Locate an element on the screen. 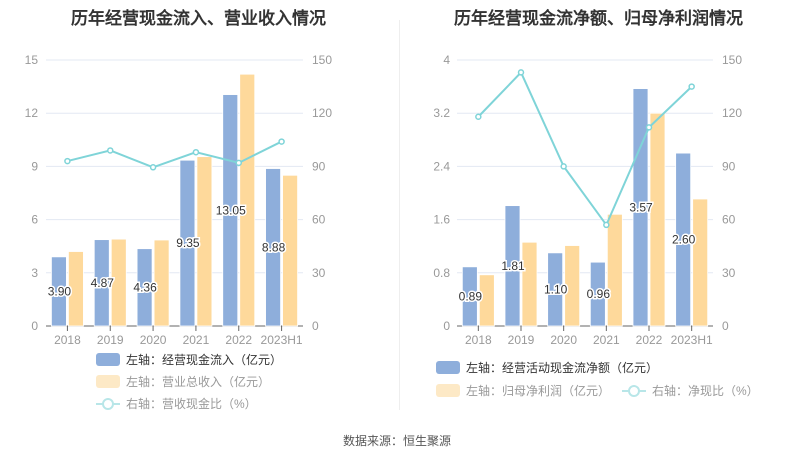 Image resolution: width=794 pixels, height=459 pixels. data-label: 0.96 is located at coordinates (599, 294).